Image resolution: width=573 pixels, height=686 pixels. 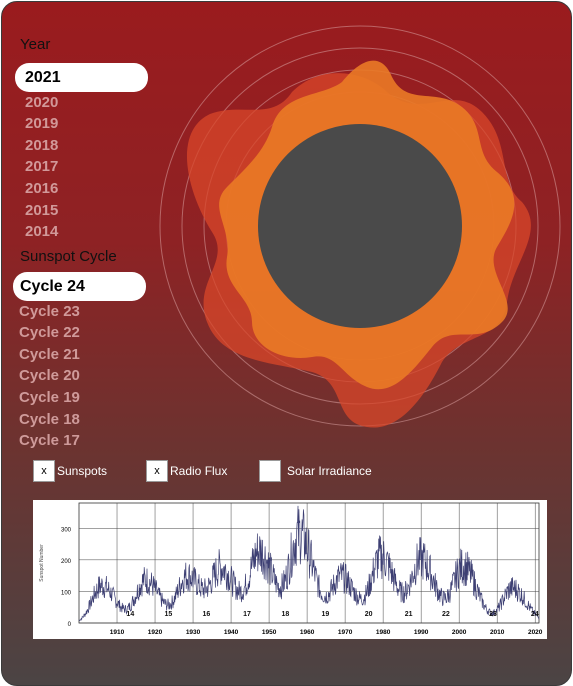 What do you see at coordinates (68, 256) in the screenshot?
I see `cycle-heading: Sunspot Cycle` at bounding box center [68, 256].